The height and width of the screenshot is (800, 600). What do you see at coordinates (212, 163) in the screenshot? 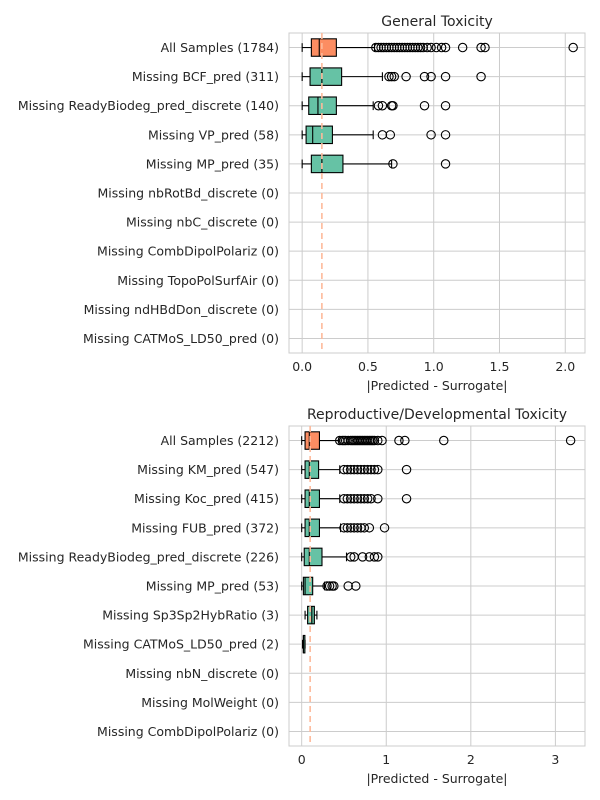
I see `category-label: Missing MP_pred (35)` at bounding box center [212, 163].